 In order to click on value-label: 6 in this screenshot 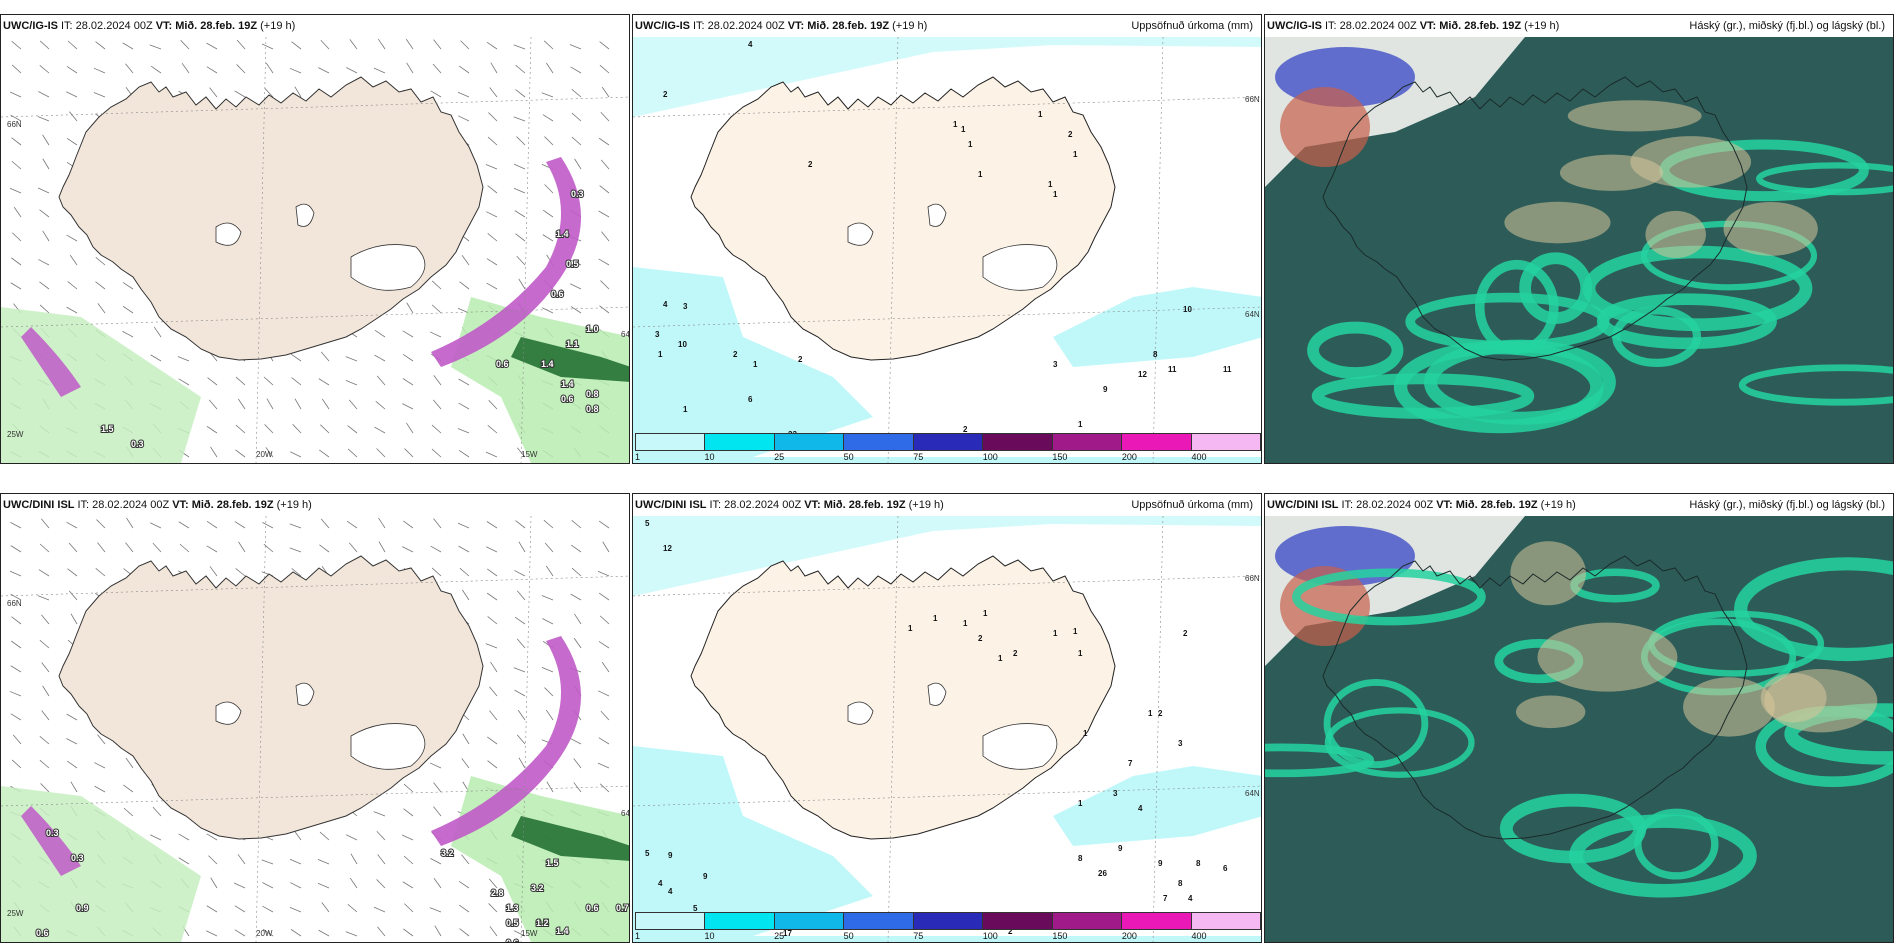, I will do `click(750, 399)`.